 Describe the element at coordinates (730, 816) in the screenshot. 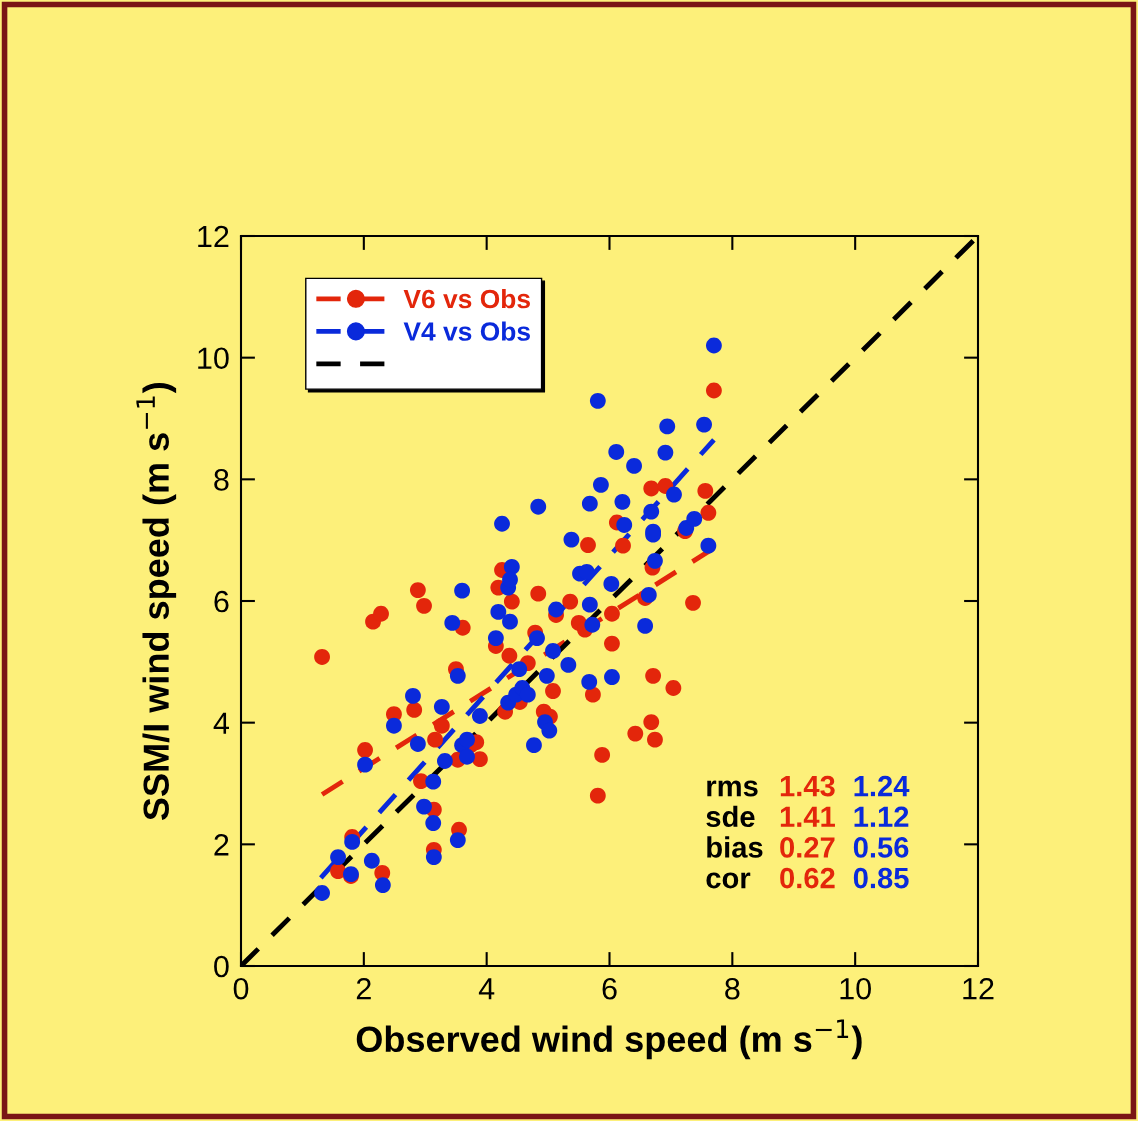

I see `annotation: sde` at that location.